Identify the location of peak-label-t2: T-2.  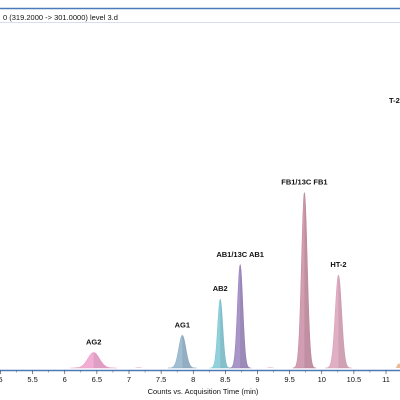
(394, 100).